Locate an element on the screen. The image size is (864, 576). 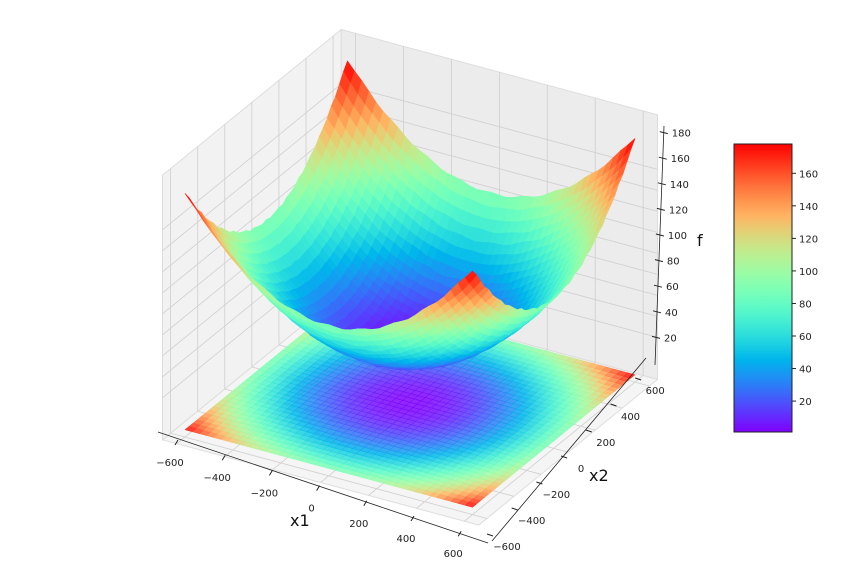
colorbar: 20 40 60 80 100 120 140 160 is located at coordinates (775, 288).